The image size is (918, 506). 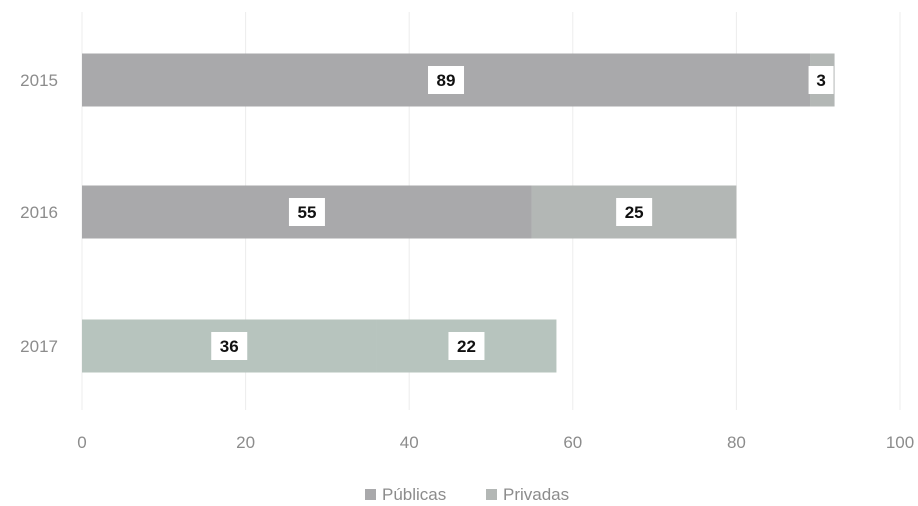 What do you see at coordinates (81, 442) in the screenshot?
I see `x-tick-label-0: 0` at bounding box center [81, 442].